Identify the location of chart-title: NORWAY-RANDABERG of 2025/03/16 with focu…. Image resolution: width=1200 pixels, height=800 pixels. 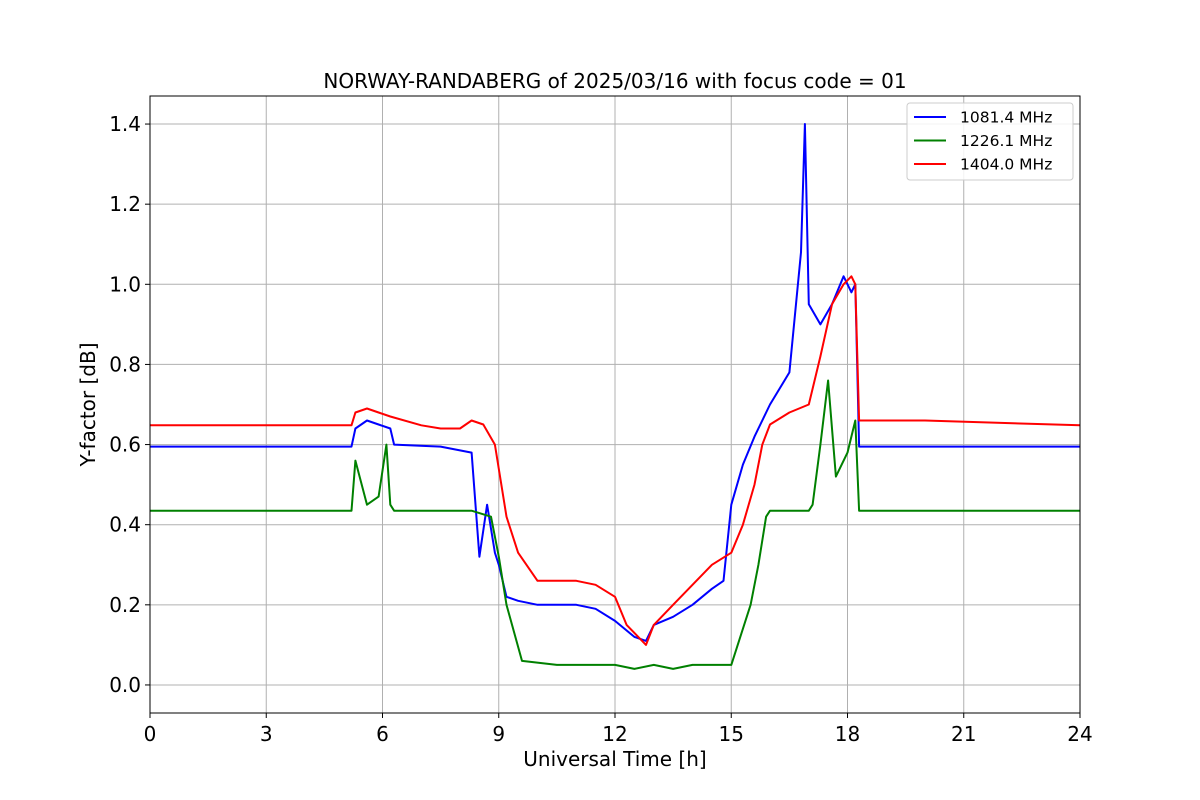
(614, 81).